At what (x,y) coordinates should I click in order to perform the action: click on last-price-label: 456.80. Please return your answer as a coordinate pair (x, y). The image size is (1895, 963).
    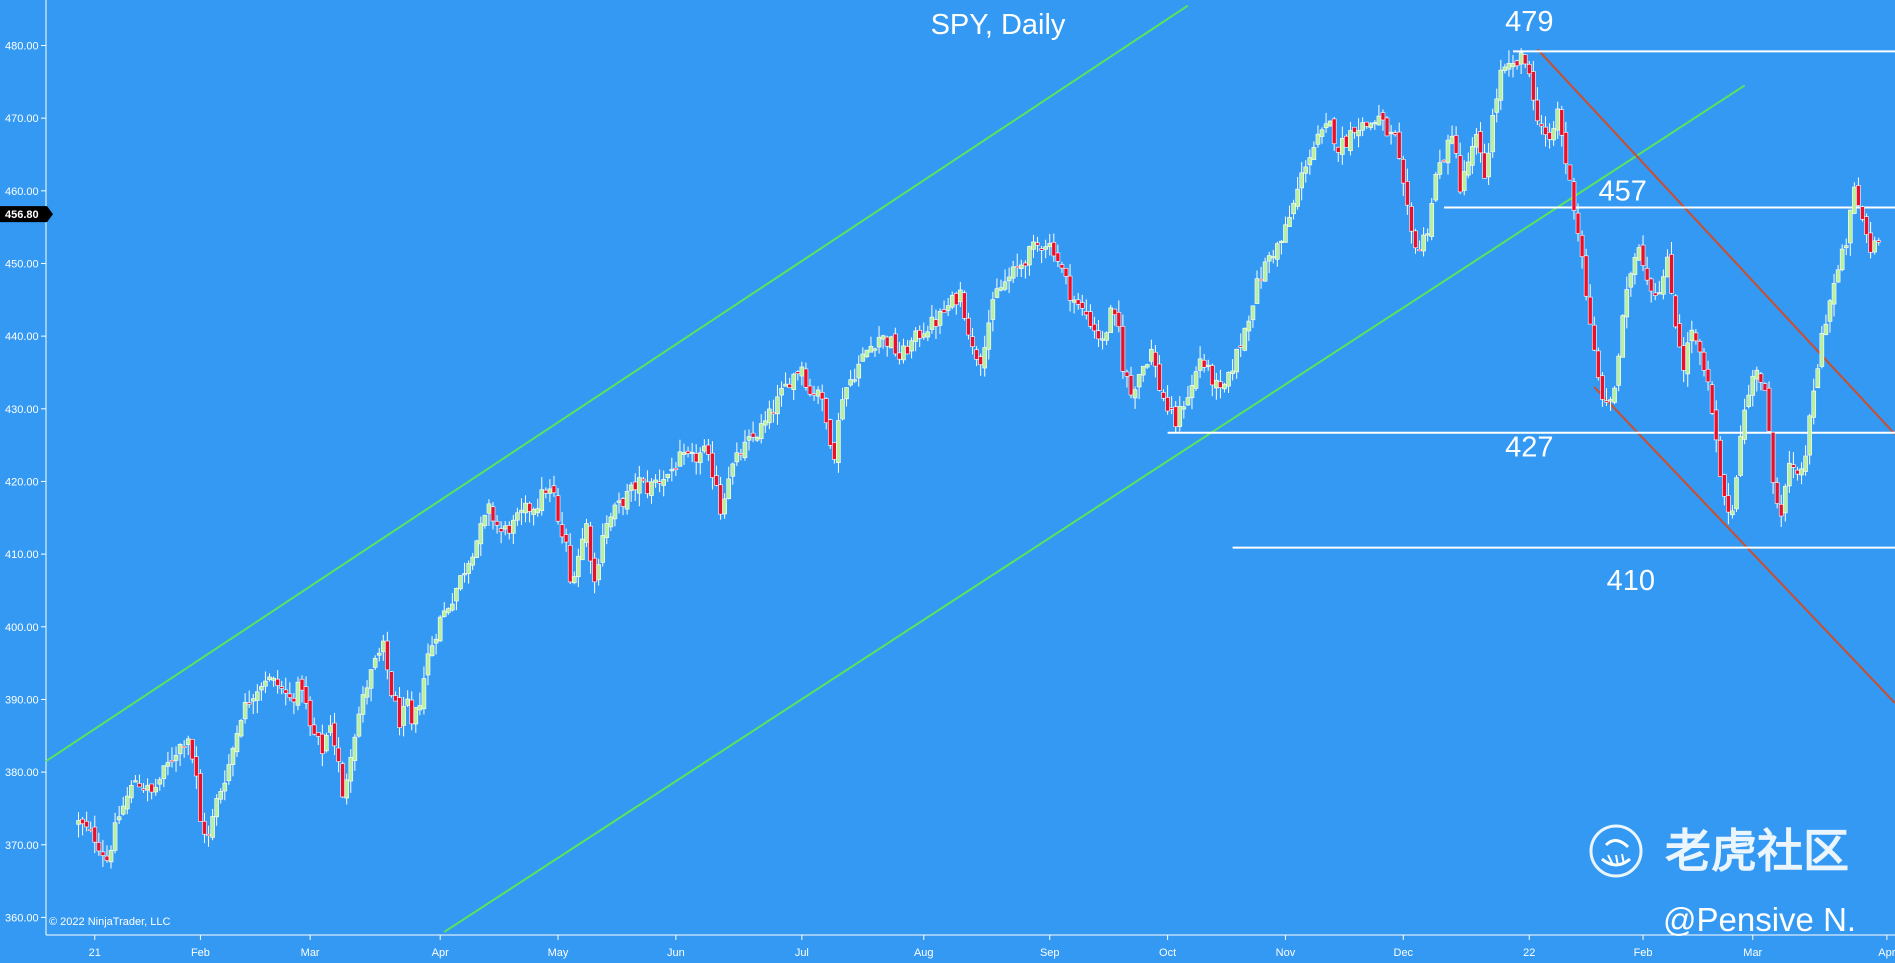
    Looking at the image, I should click on (22, 215).